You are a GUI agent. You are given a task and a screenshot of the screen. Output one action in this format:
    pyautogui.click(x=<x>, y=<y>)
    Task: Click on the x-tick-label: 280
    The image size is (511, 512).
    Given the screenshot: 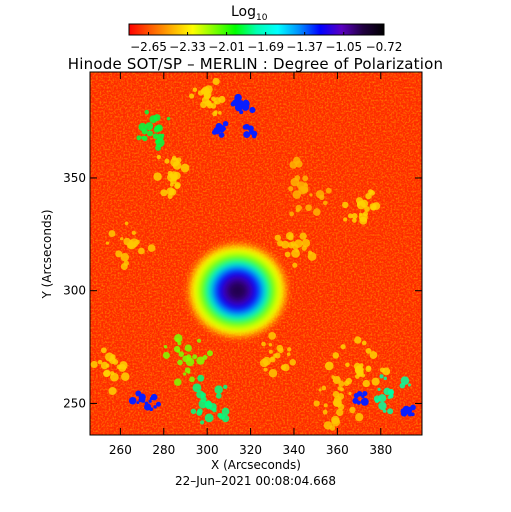 What is the action you would take?
    pyautogui.click(x=163, y=450)
    